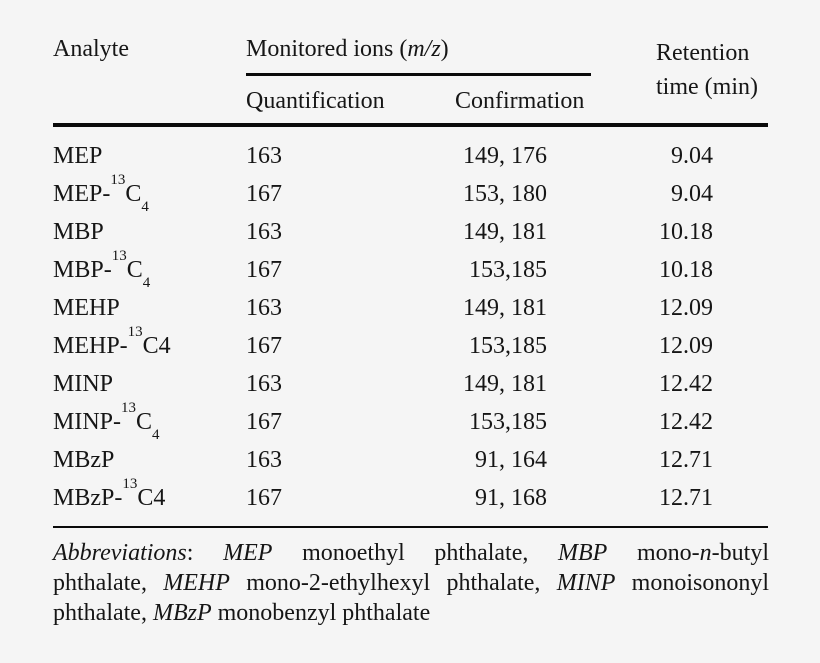  I want to click on abbrev-mehp: MEHP, so click(196, 583).